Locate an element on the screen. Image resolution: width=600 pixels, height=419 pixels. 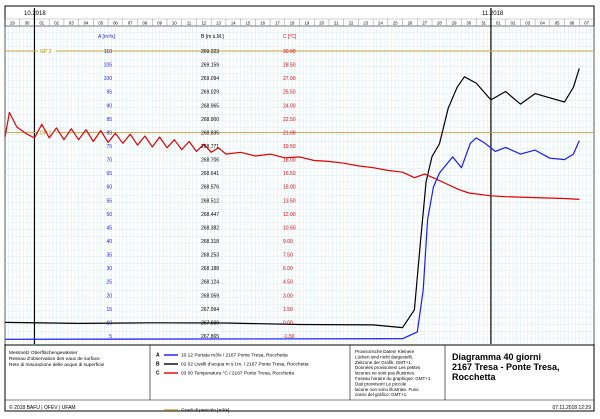
tick-label-A: 90 is located at coordinates (109, 106).